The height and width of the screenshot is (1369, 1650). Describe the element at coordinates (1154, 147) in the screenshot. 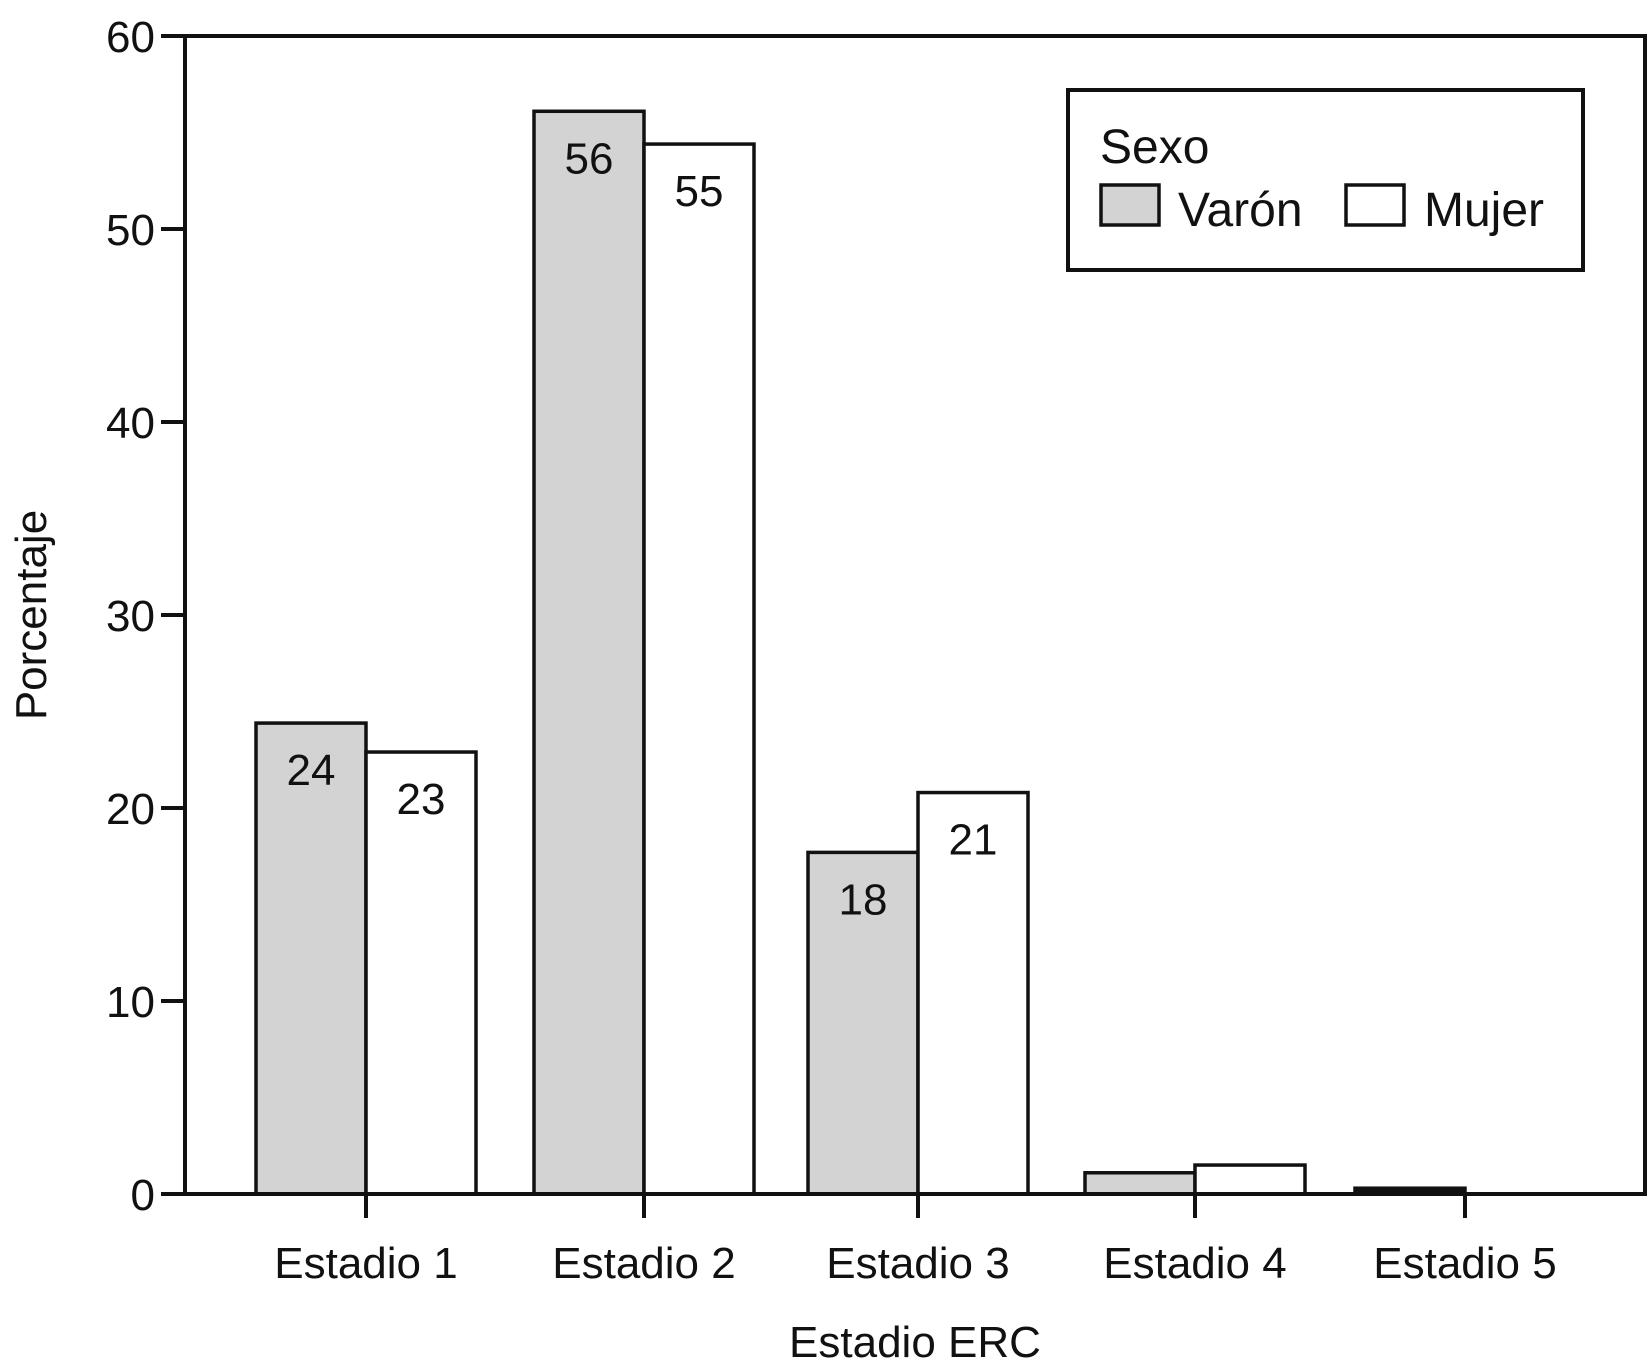

I see `legend-title: Sexo` at that location.